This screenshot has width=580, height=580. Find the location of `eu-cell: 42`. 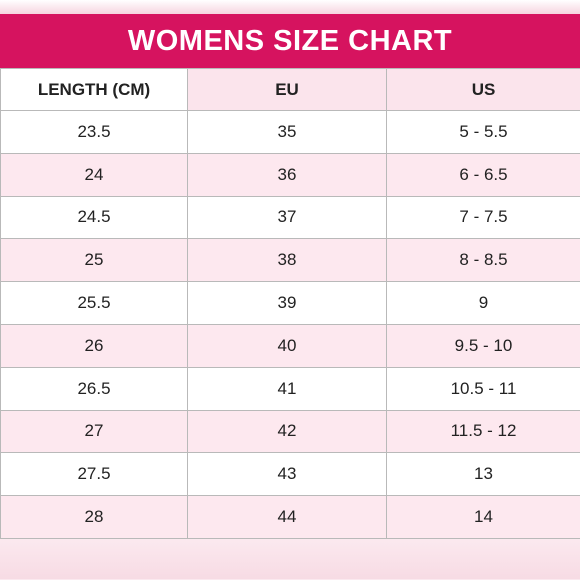

eu-cell: 42 is located at coordinates (287, 431).